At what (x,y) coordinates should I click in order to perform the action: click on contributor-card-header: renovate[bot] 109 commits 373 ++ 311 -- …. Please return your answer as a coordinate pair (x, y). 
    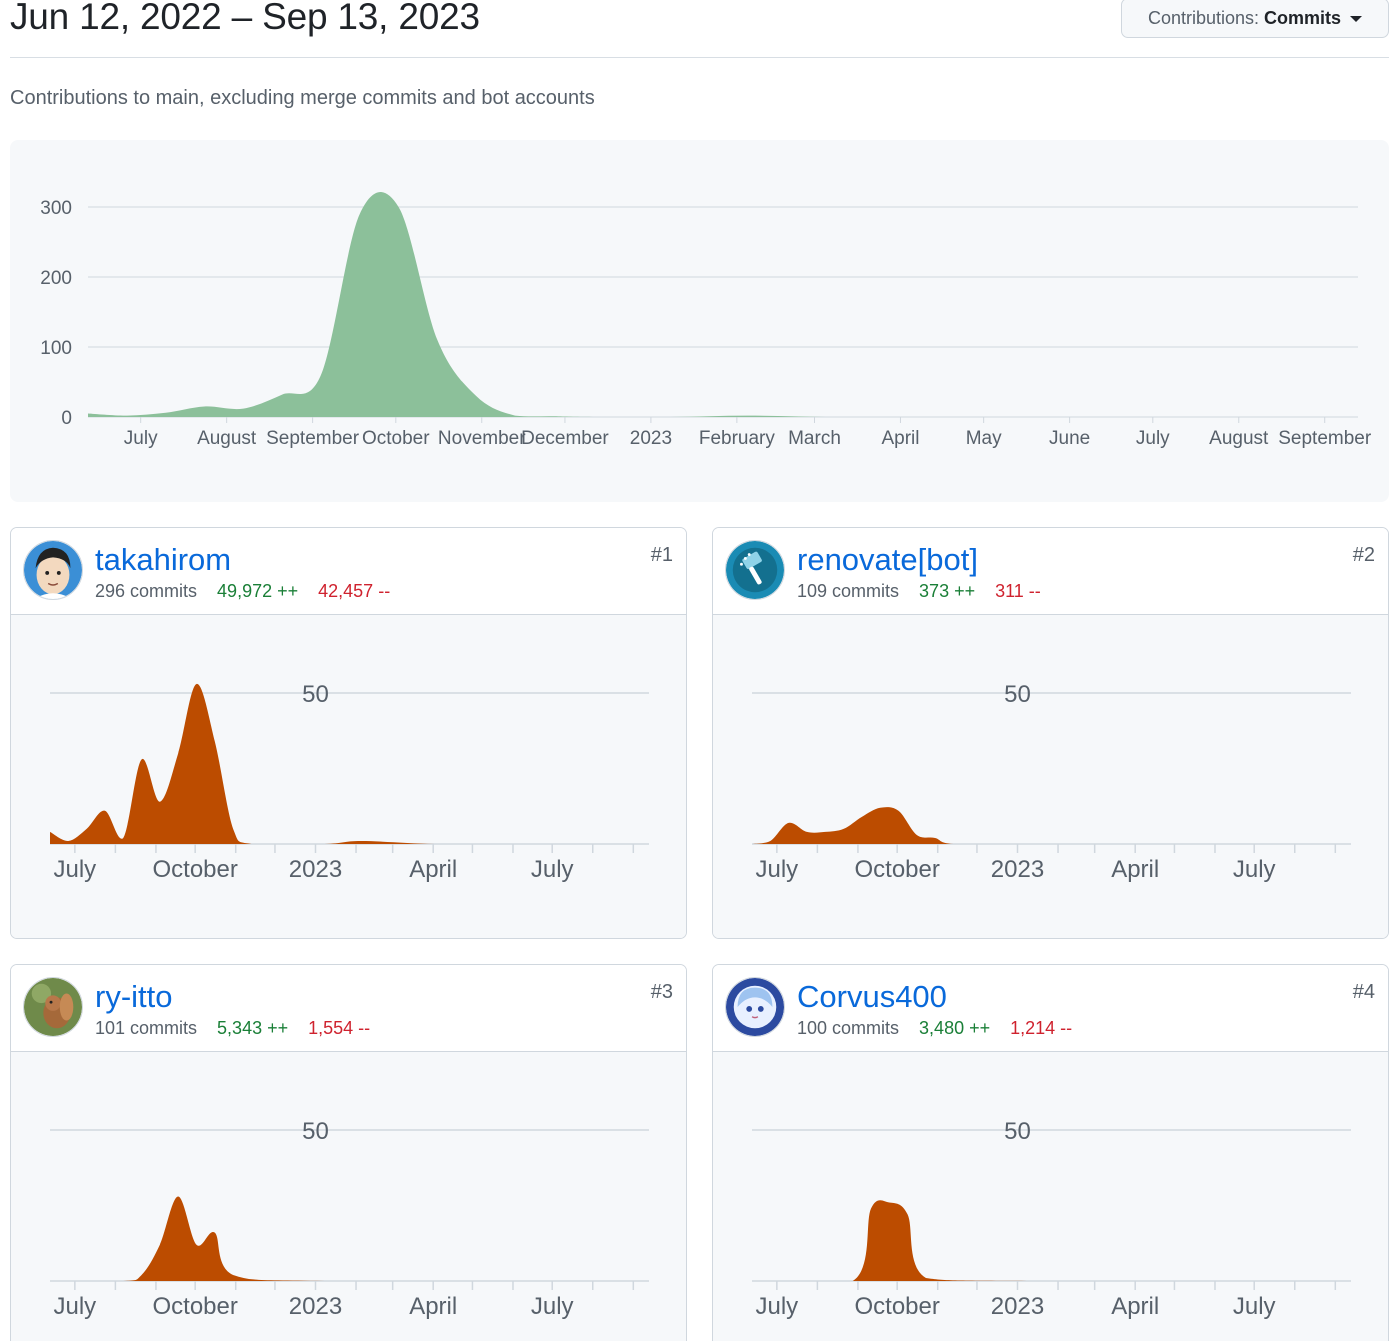
    Looking at the image, I should click on (1050, 571).